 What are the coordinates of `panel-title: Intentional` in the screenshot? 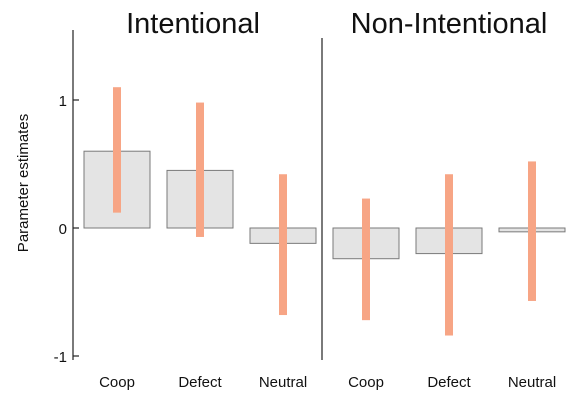 It's located at (193, 24).